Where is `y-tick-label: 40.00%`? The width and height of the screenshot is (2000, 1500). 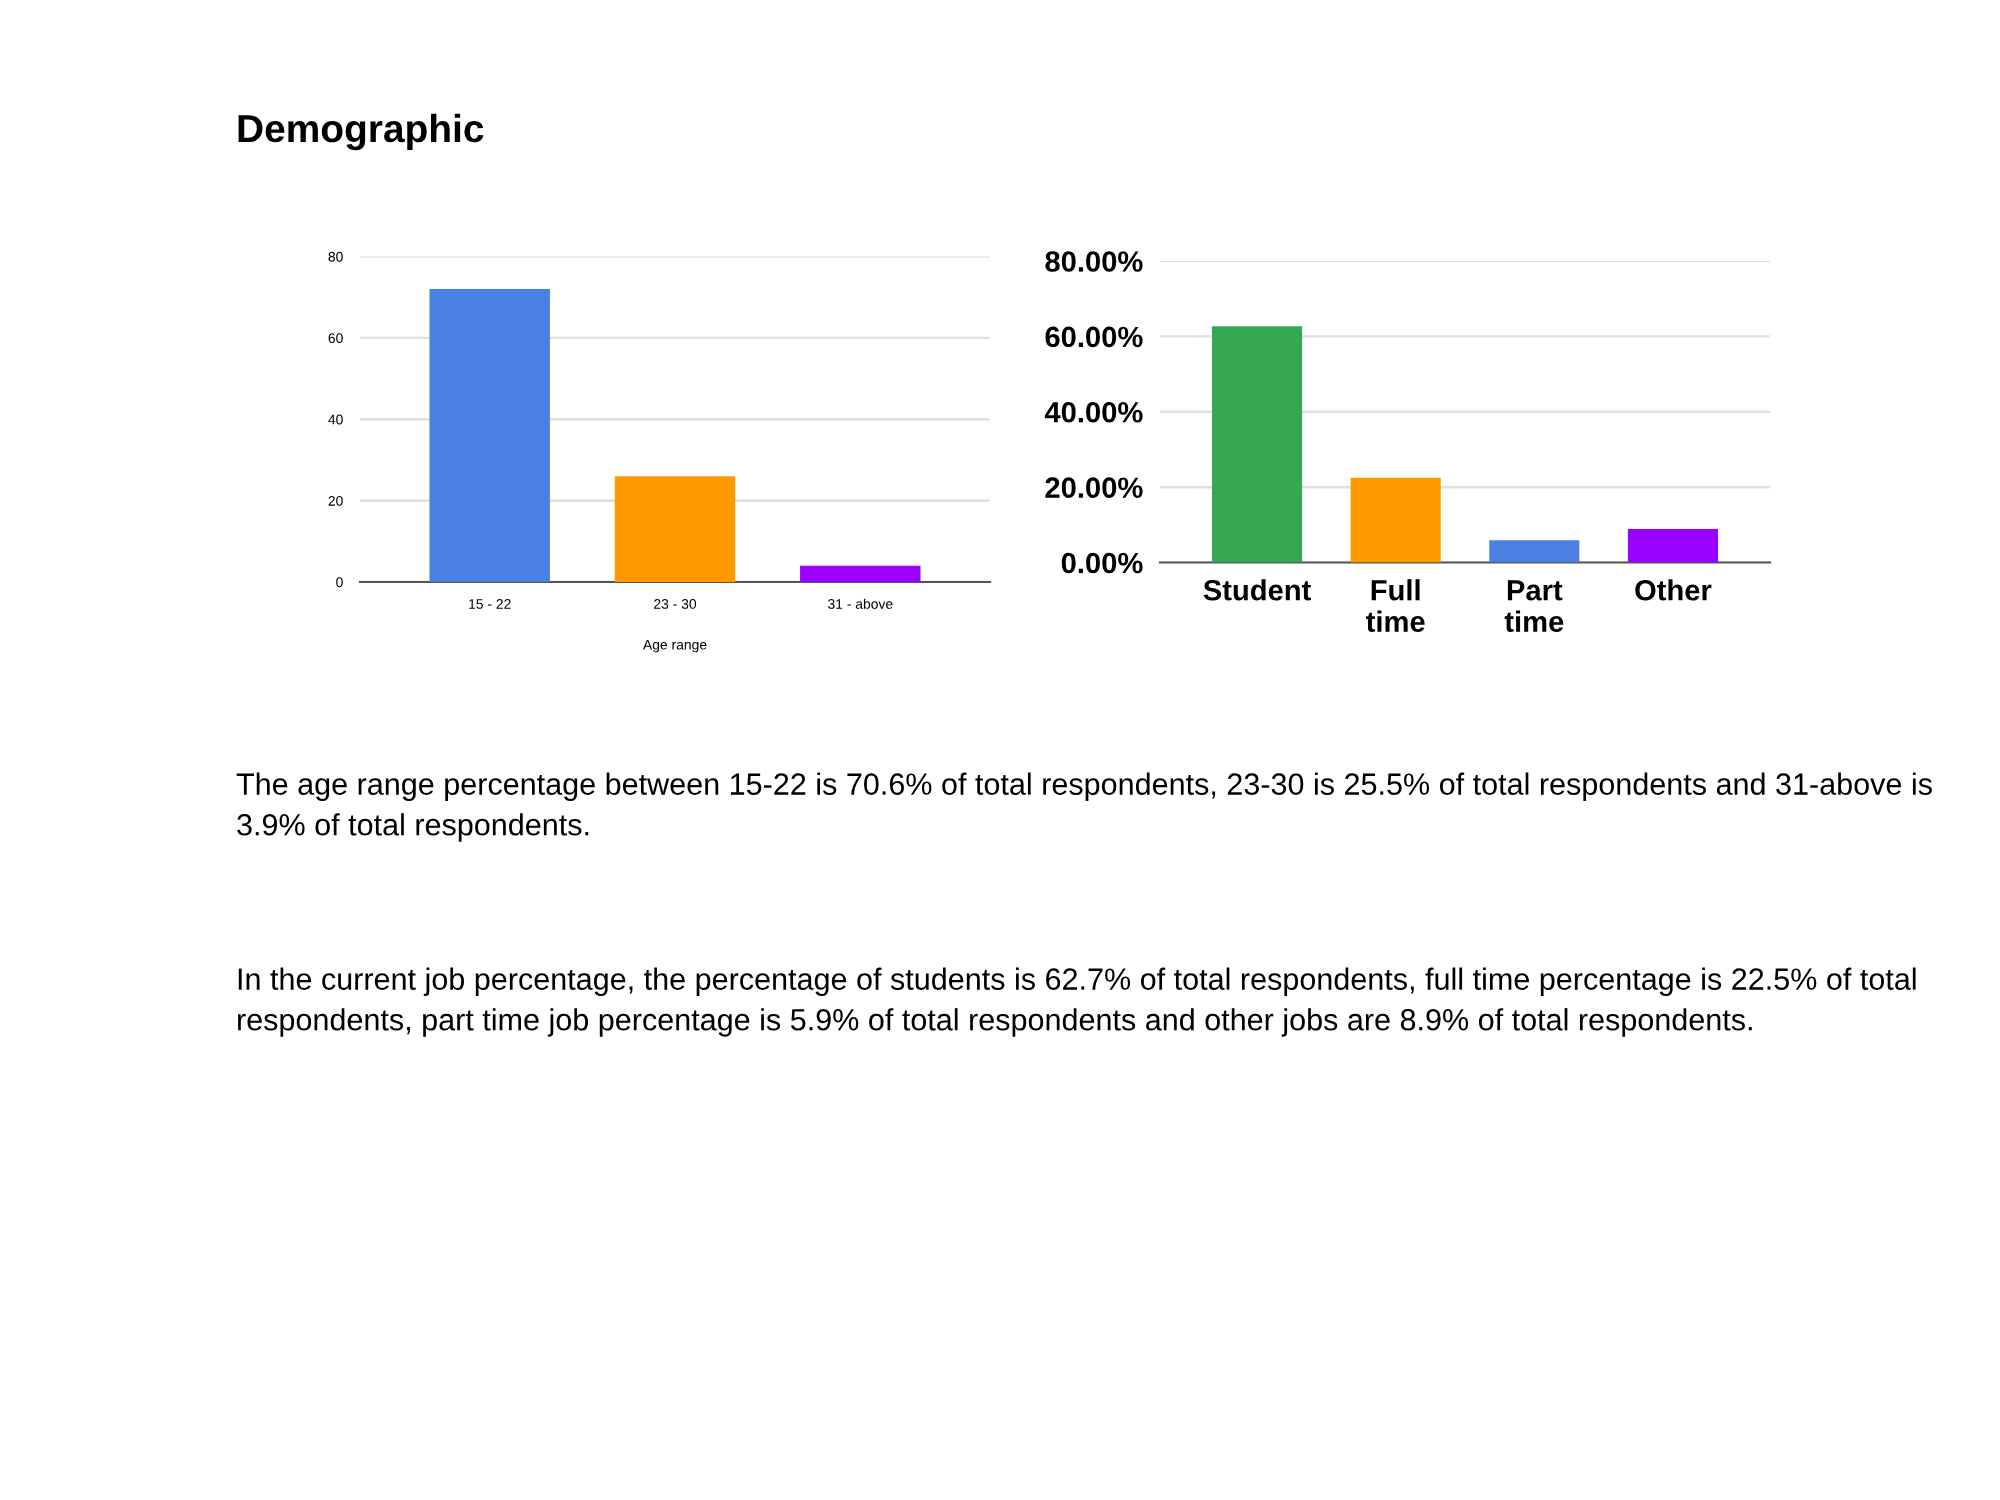
y-tick-label: 40.00% is located at coordinates (1093, 412).